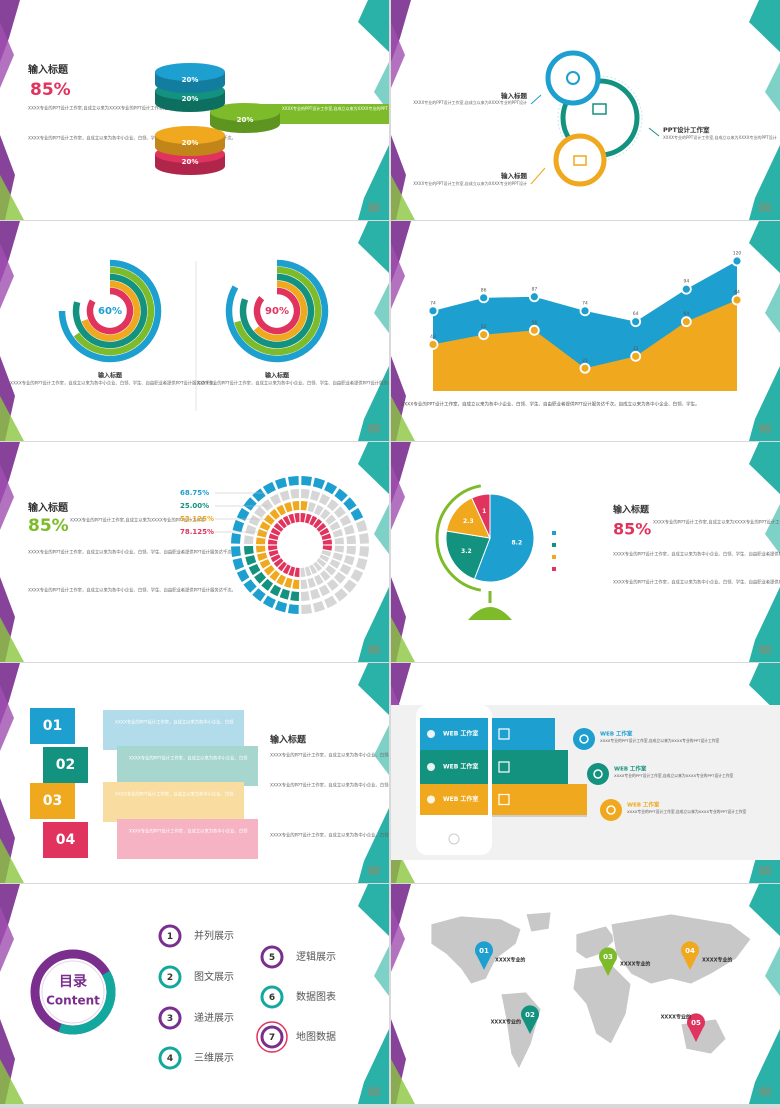  Describe the element at coordinates (716, 522) in the screenshot. I see `body-text: XXXX专业的PPT设计工作室,自成立以来为XXXX专业的PPT设计工作室` at that location.